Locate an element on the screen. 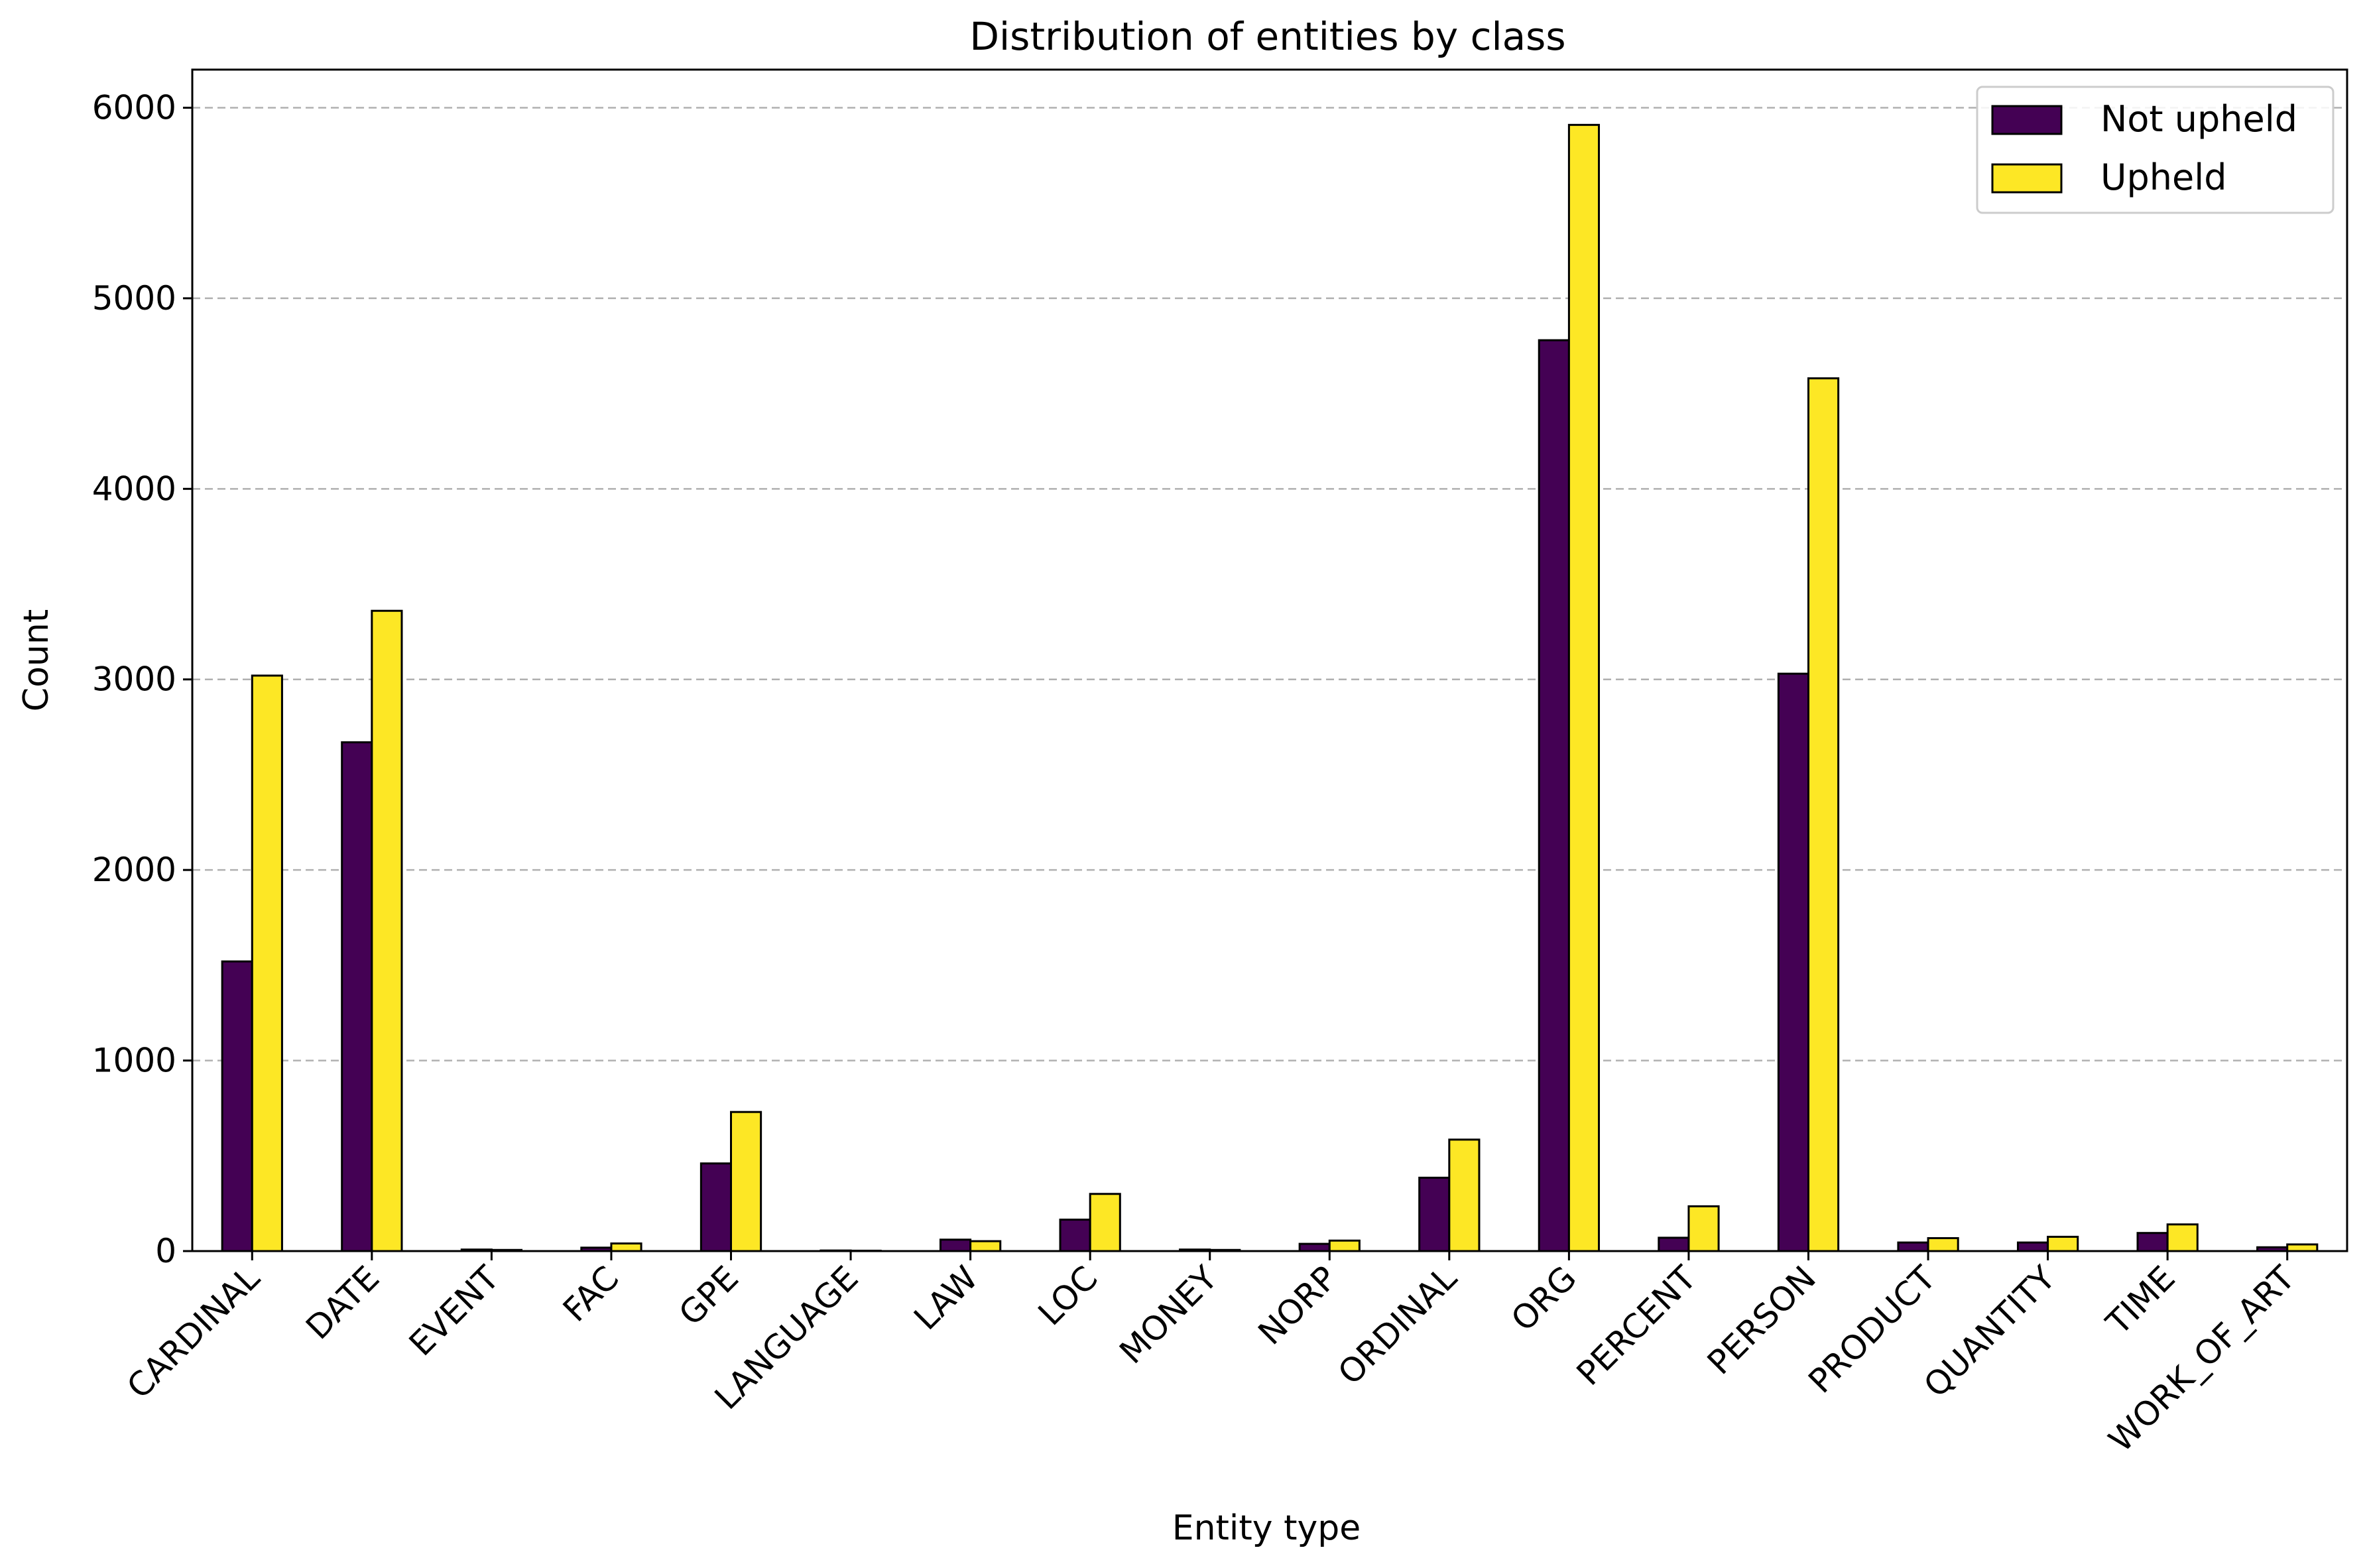  y-tick-label: 0 is located at coordinates (165, 1251).